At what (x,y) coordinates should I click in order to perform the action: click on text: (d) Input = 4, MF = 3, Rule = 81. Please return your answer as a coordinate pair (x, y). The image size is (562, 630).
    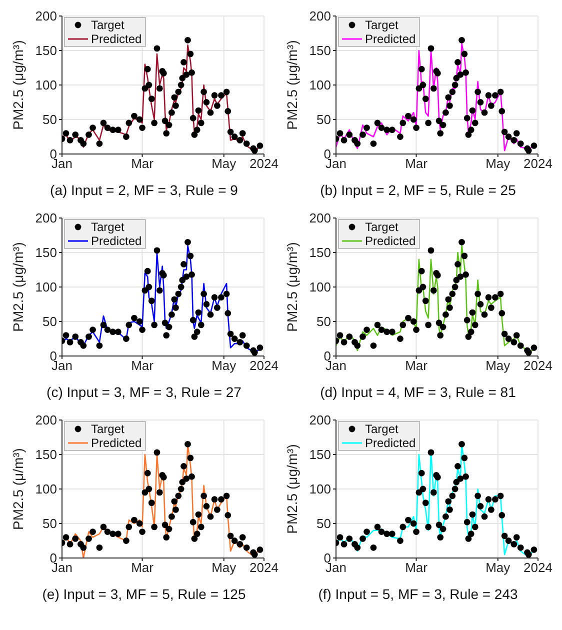
    Looking at the image, I should click on (418, 392).